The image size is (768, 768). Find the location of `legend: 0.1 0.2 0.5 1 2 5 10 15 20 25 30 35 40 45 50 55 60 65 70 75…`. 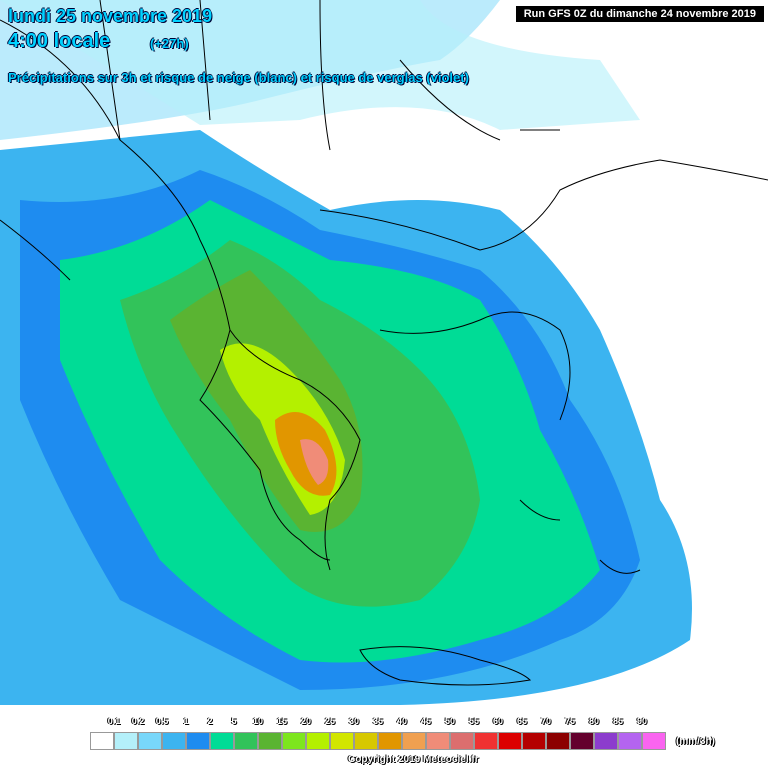

legend: 0.1 0.2 0.5 1 2 5 10 15 20 25 30 35 40 45 50 55 60 65 70 75… is located at coordinates (429, 740).